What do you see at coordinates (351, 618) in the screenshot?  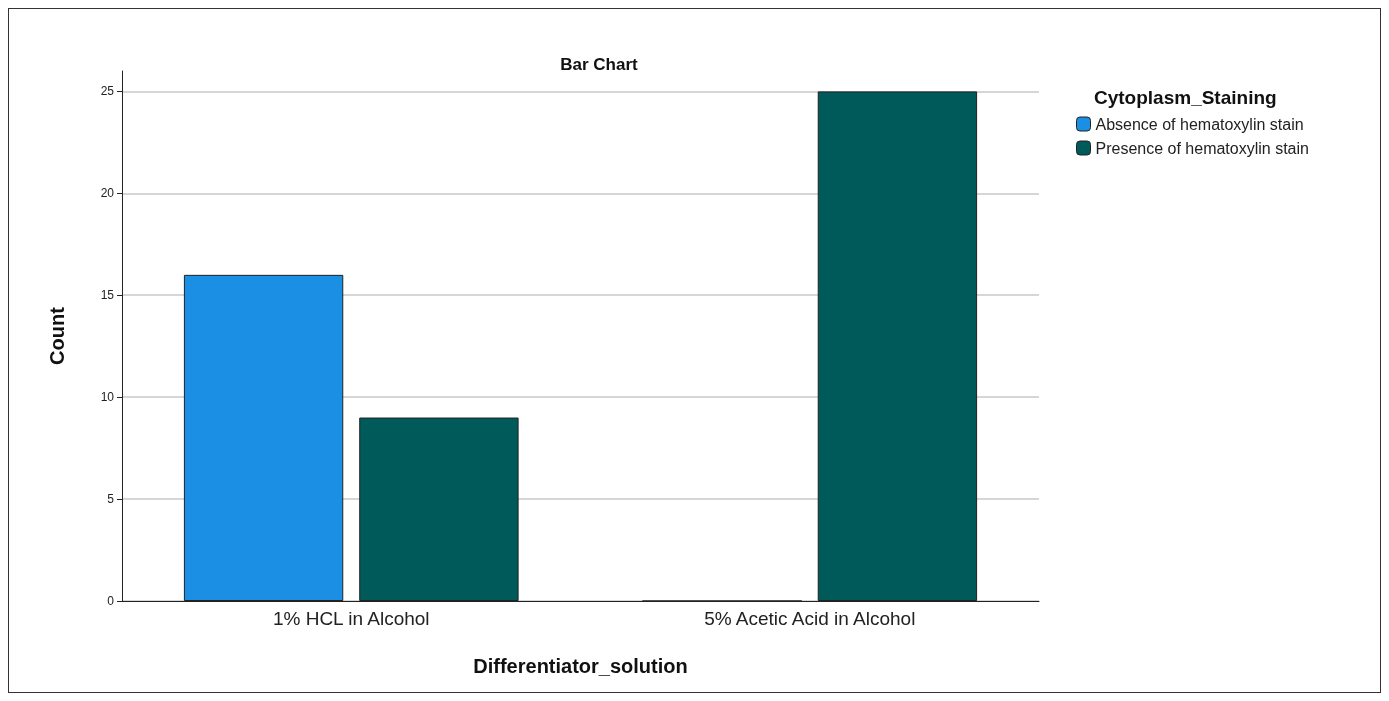 I see `x-tick-label: 1% HCL in Alcohol` at bounding box center [351, 618].